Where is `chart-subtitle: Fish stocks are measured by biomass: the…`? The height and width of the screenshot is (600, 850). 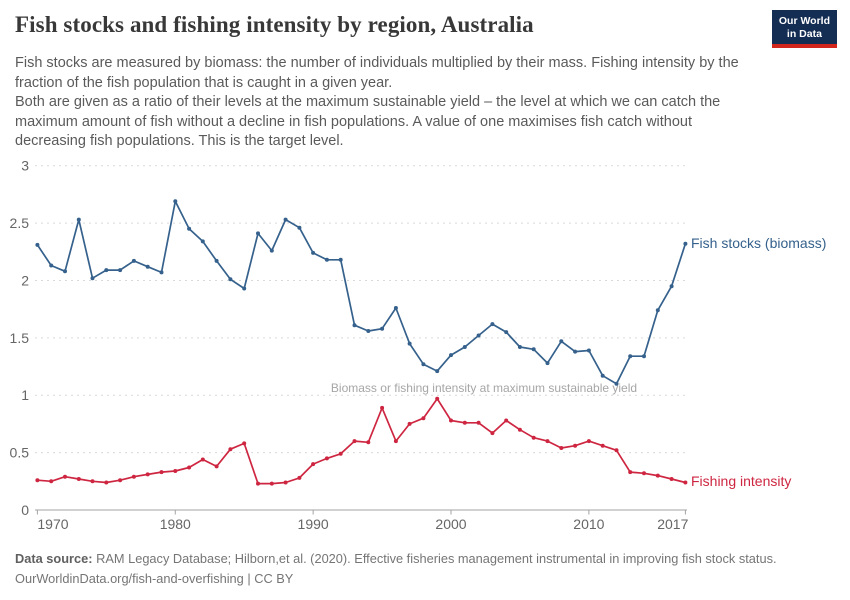 chart-subtitle: Fish stocks are measured by biomass: the… is located at coordinates (389, 103).